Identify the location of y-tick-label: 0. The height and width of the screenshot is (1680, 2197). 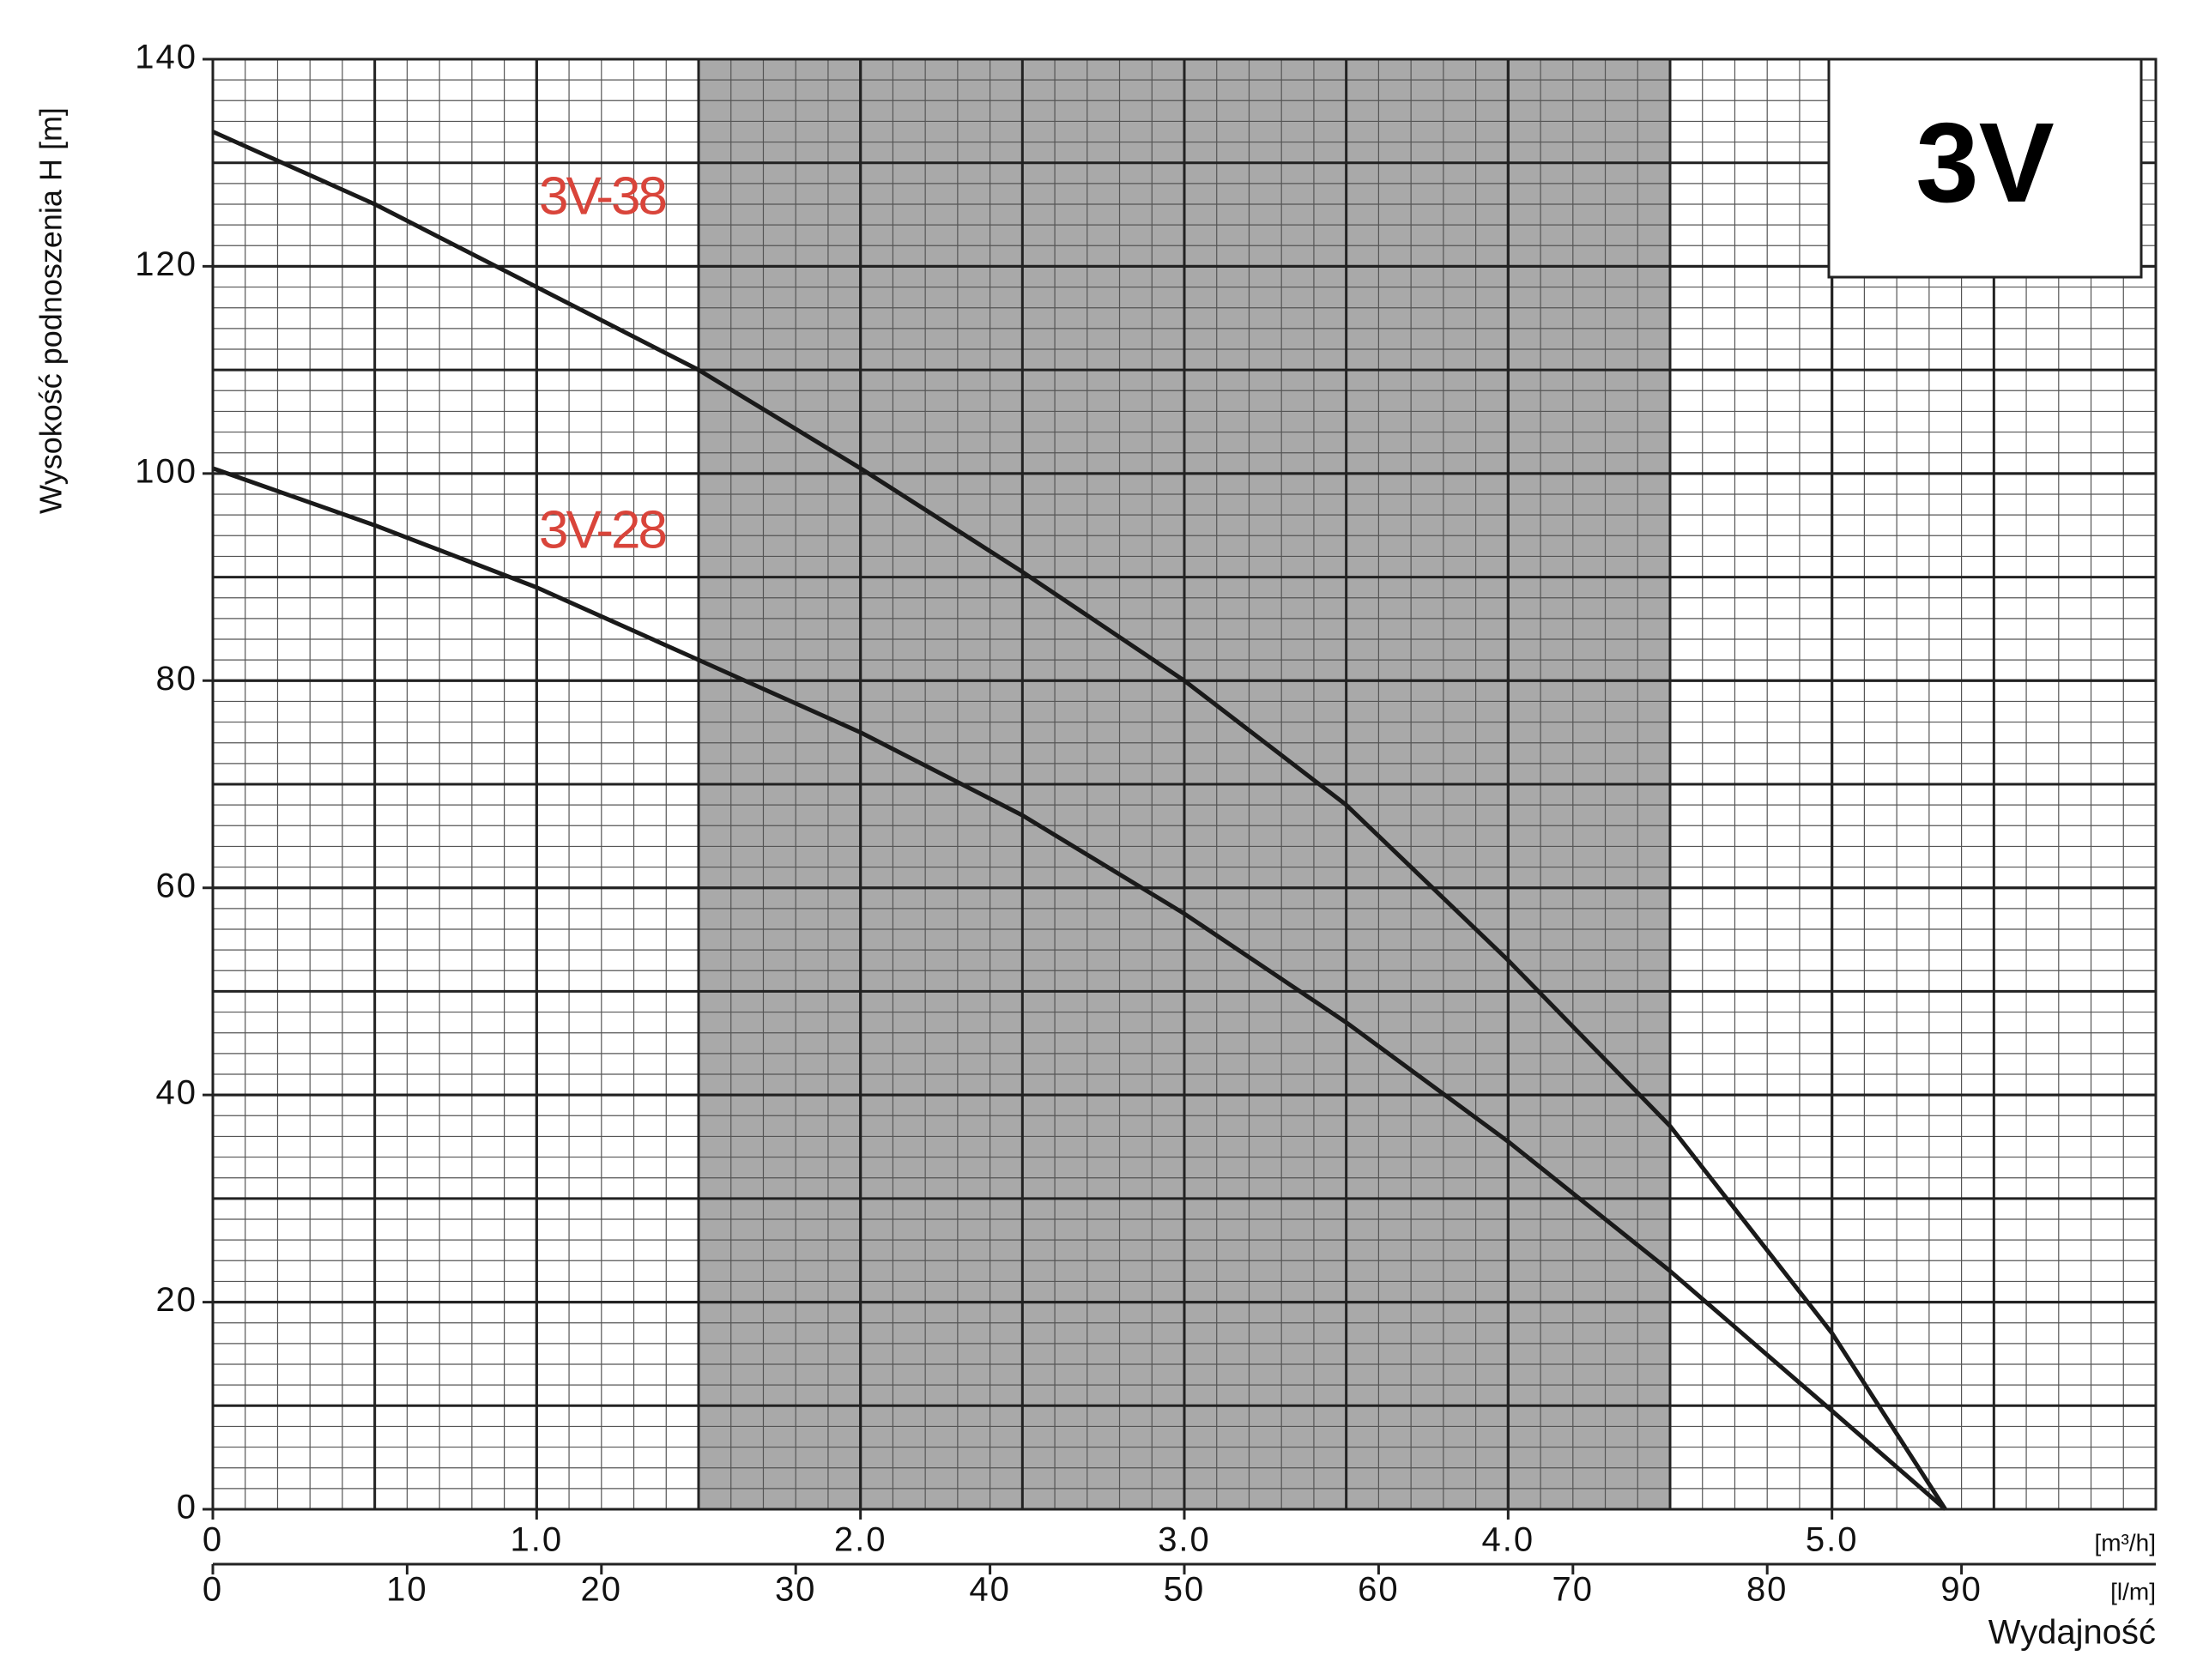
(187, 1508).